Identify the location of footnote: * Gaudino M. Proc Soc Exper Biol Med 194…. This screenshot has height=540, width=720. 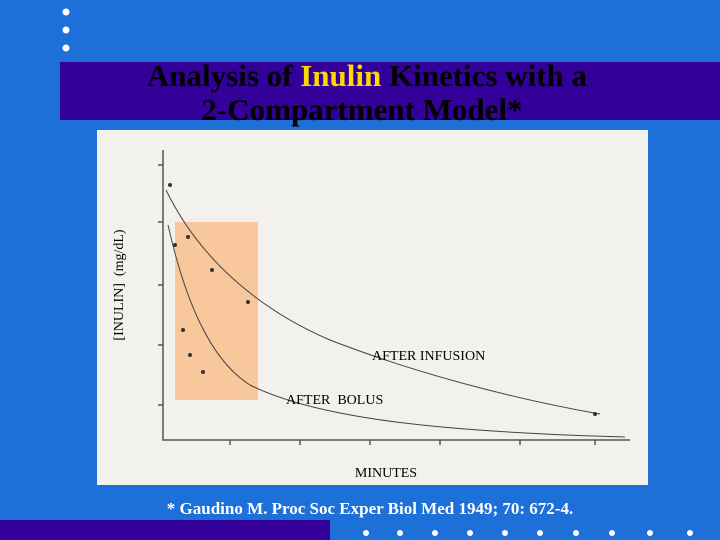
(370, 508).